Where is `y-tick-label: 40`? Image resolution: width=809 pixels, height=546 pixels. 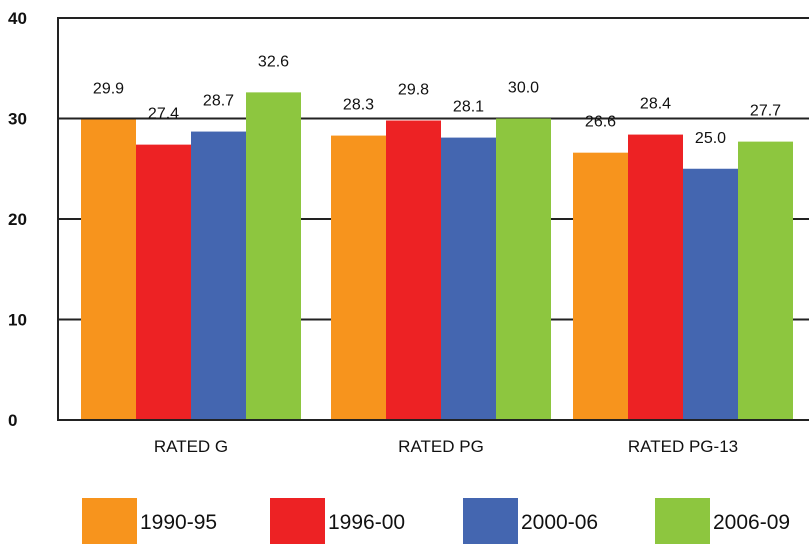
y-tick-label: 40 is located at coordinates (17, 18).